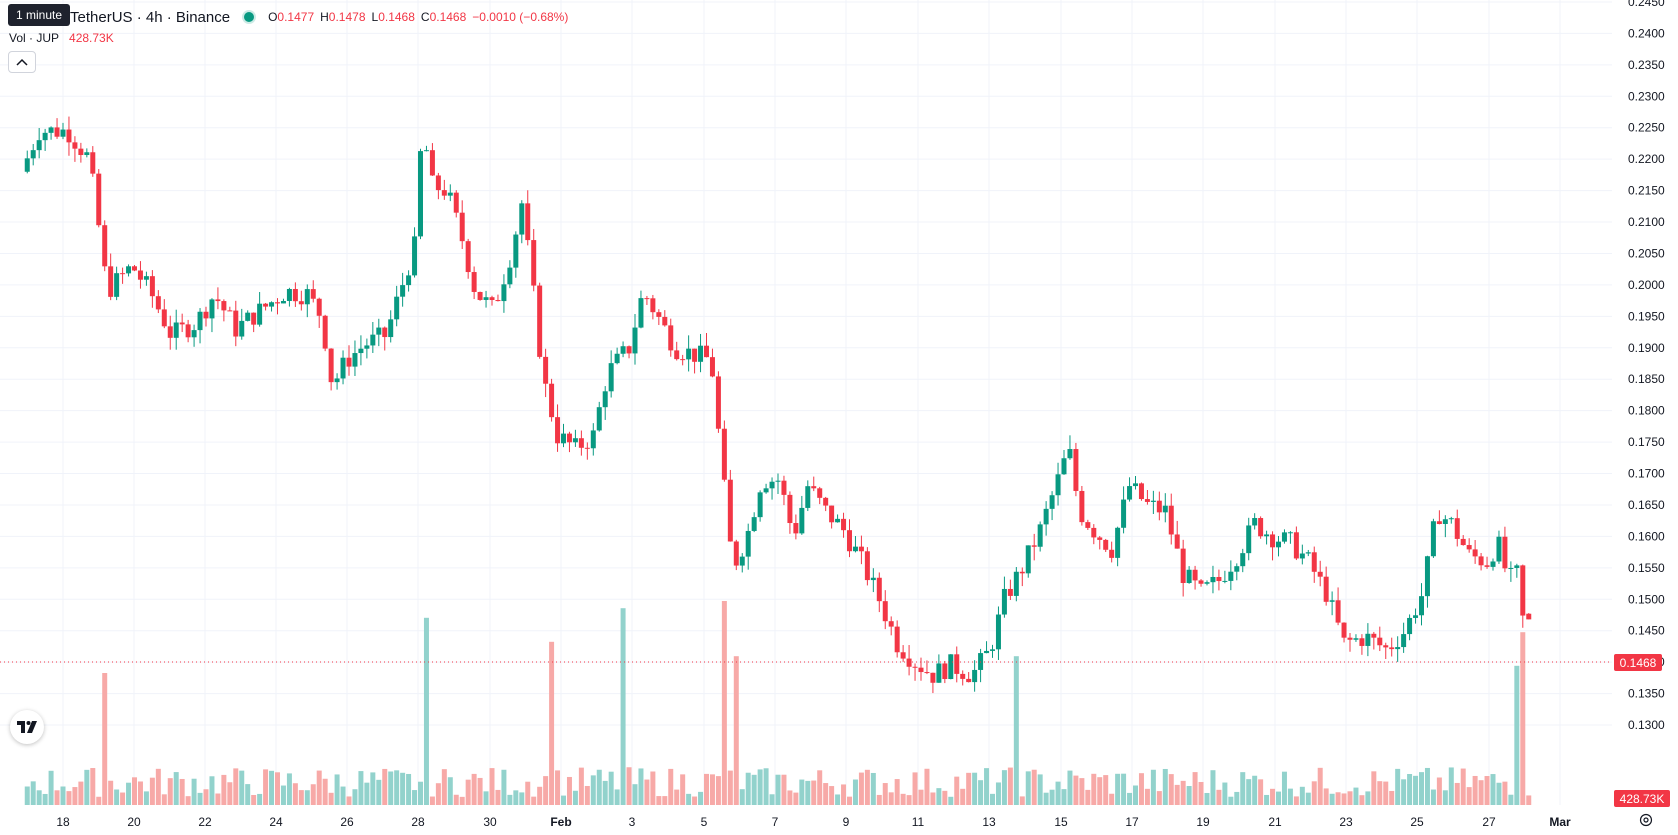 This screenshot has width=1678, height=835. What do you see at coordinates (27, 727) in the screenshot?
I see `tradingview-logo-icon` at bounding box center [27, 727].